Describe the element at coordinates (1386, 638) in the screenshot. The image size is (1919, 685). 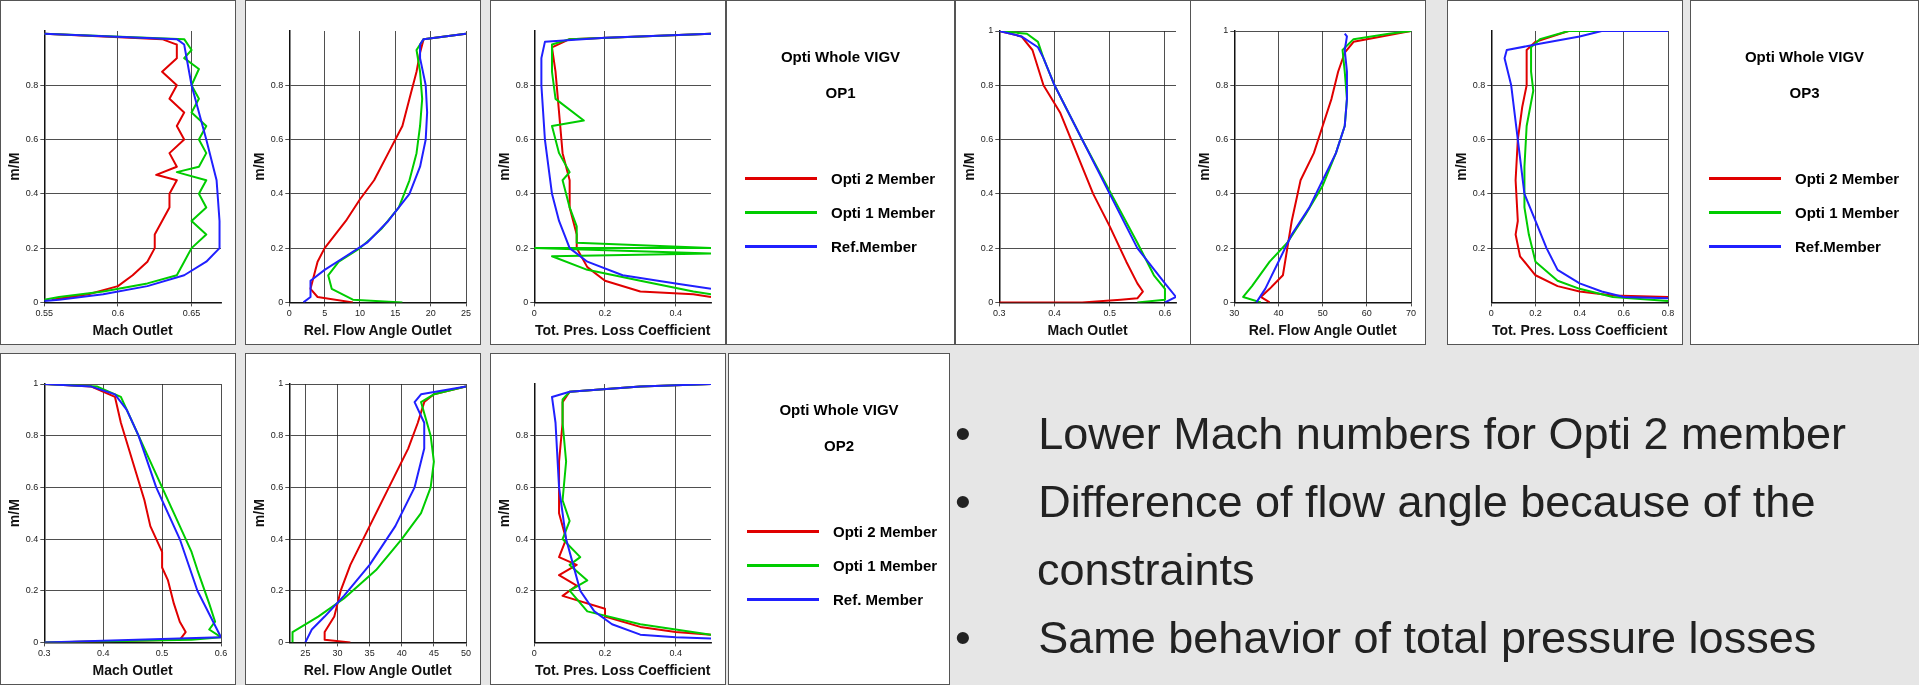
I see `text: • Same behavior of total pressure losses` at that location.